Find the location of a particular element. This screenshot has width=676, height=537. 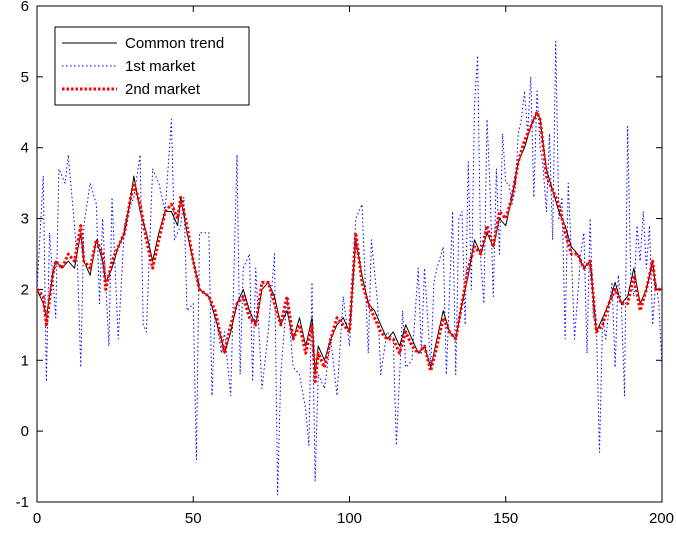

y-tick-label: 2 is located at coordinates (25, 289).